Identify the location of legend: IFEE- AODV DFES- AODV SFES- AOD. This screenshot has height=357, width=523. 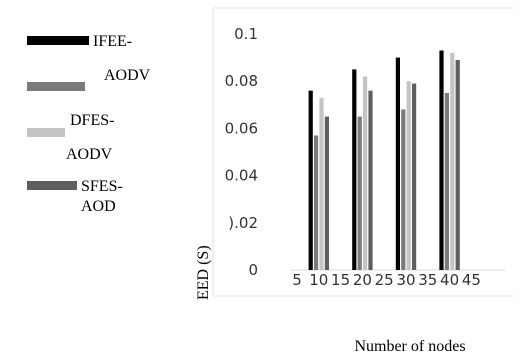
(89, 124).